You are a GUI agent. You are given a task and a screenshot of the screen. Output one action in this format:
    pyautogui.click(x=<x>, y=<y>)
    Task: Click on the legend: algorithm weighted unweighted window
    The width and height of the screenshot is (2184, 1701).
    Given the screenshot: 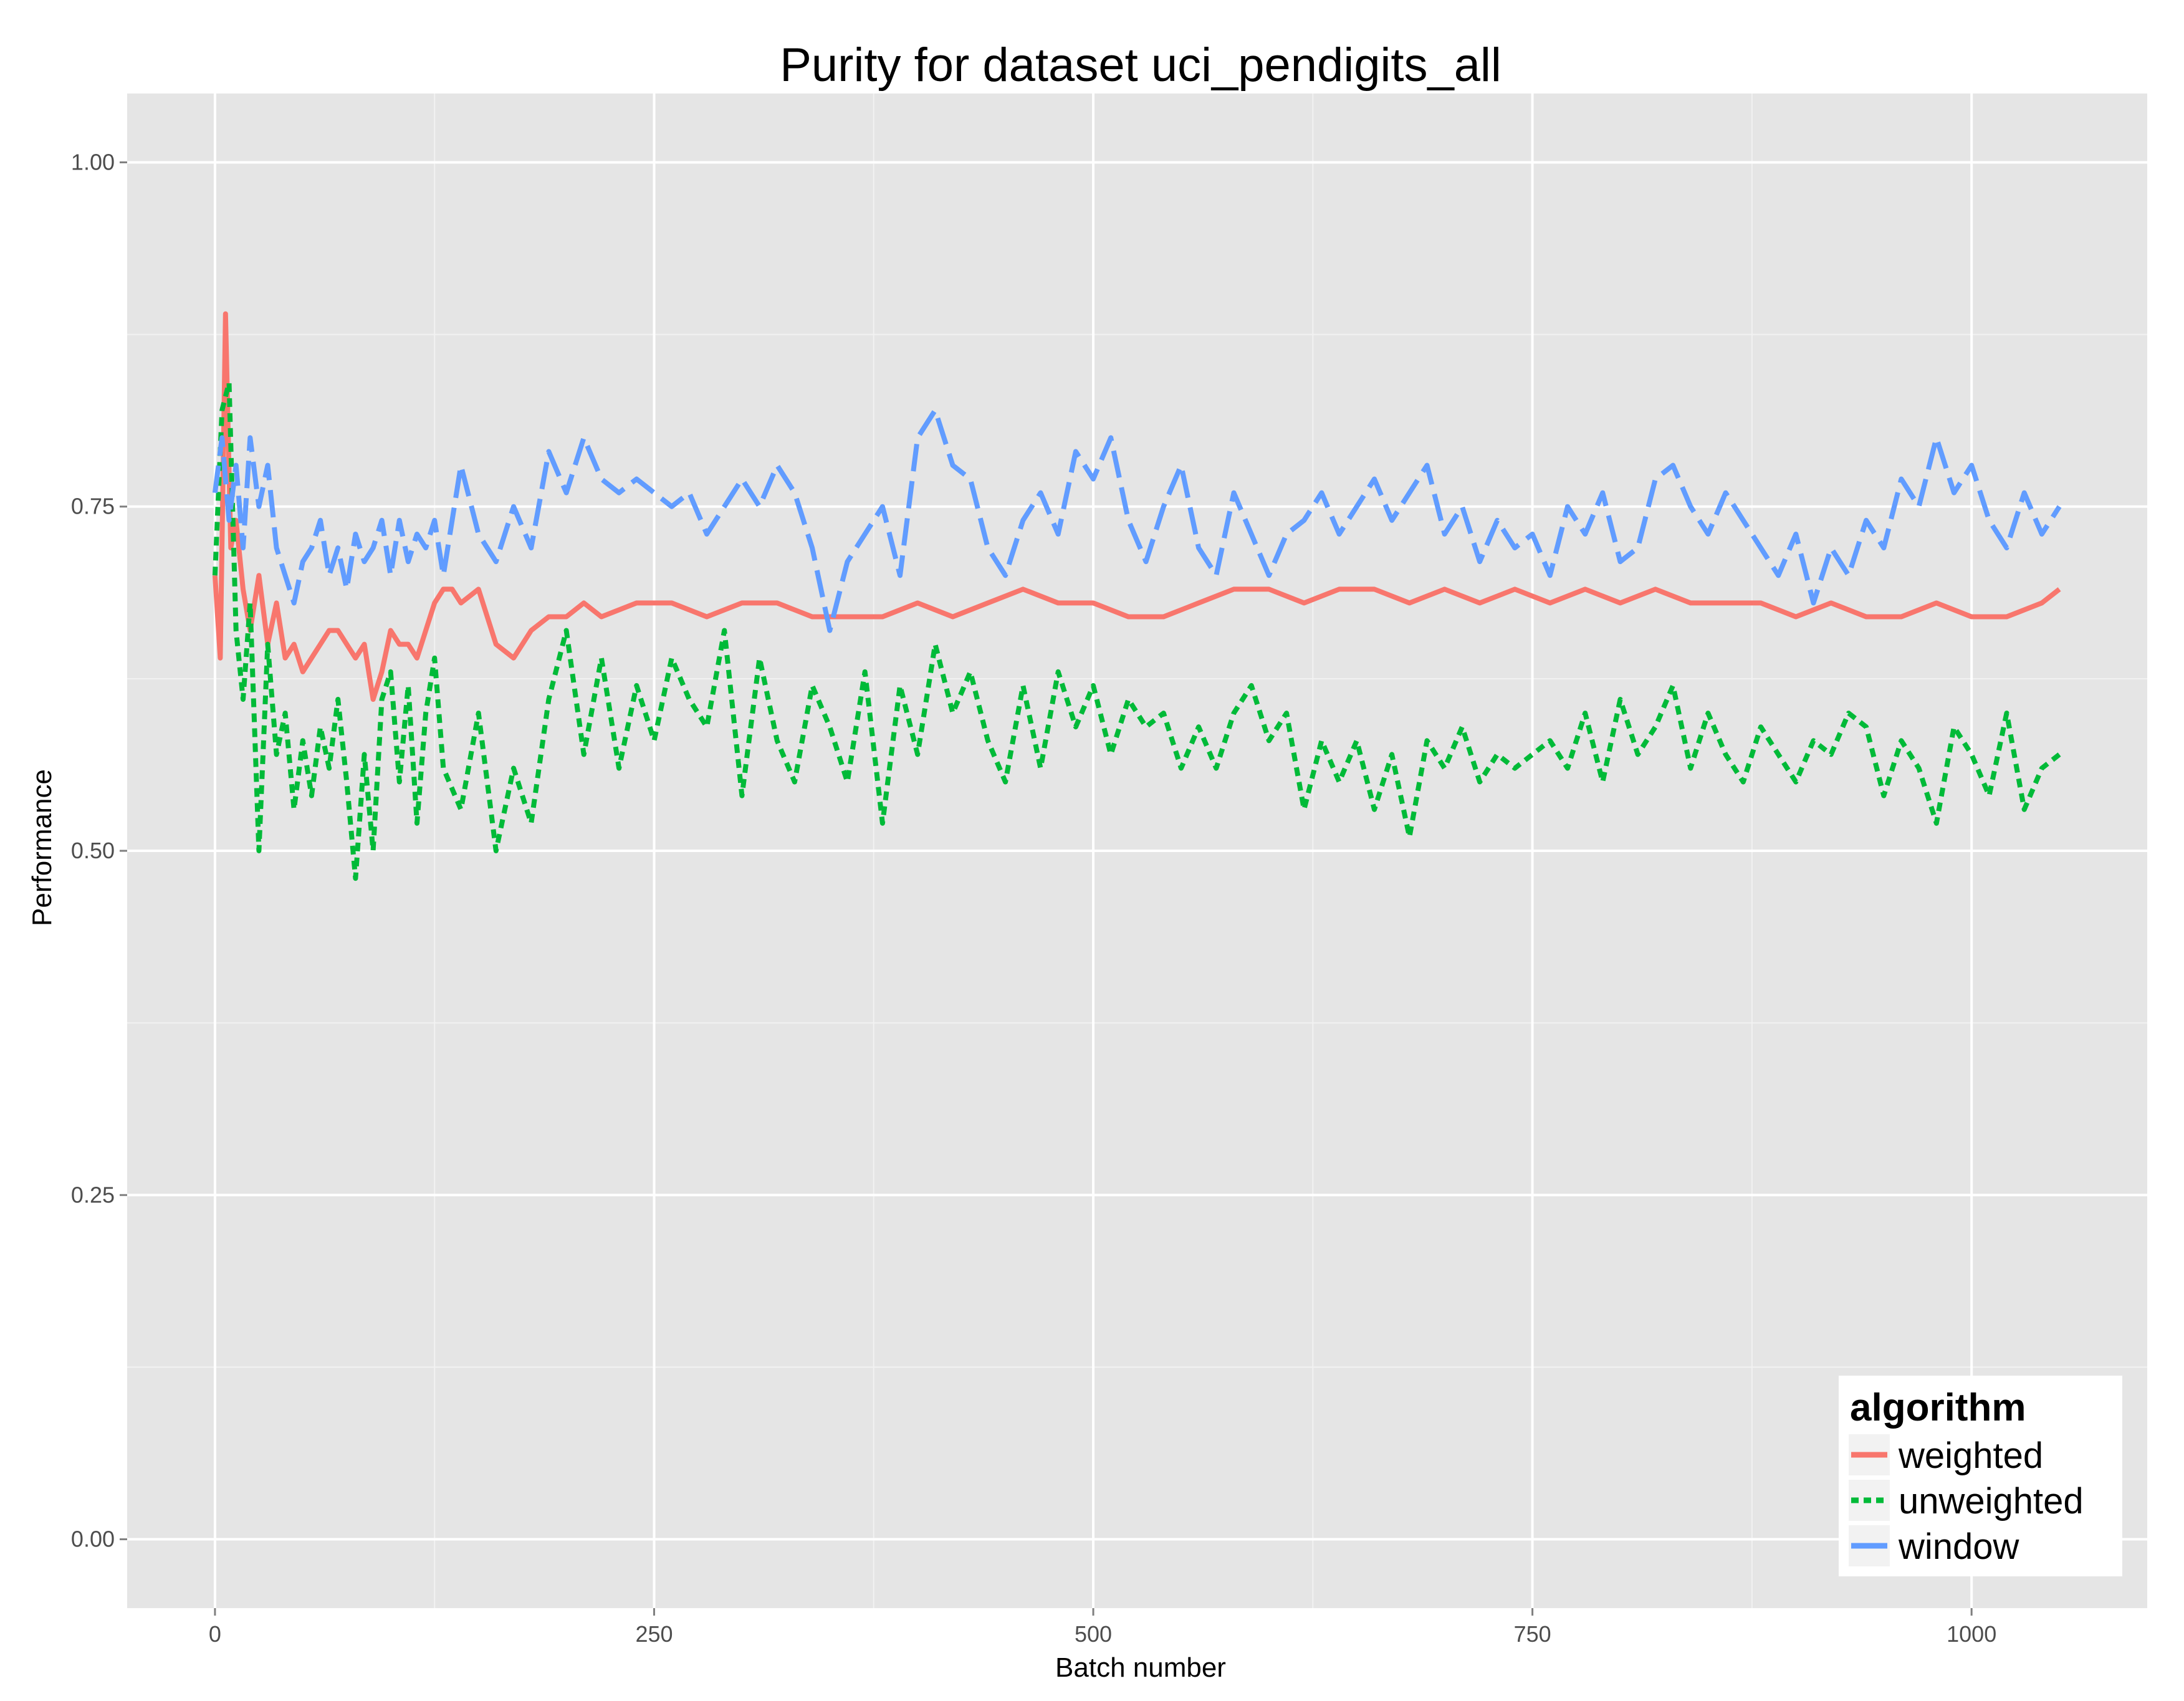 What is the action you would take?
    pyautogui.click(x=1980, y=1476)
    